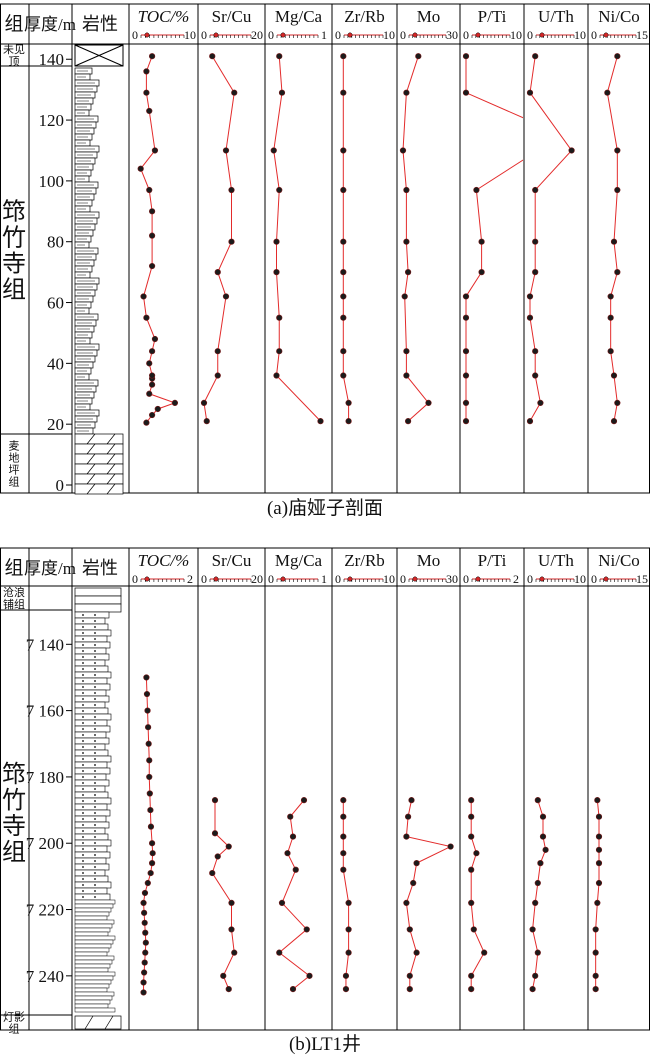 Image resolution: width=650 pixels, height=1059 pixels. What do you see at coordinates (14, 469) in the screenshot?
I see `formation-label-char: 坪` at bounding box center [14, 469].